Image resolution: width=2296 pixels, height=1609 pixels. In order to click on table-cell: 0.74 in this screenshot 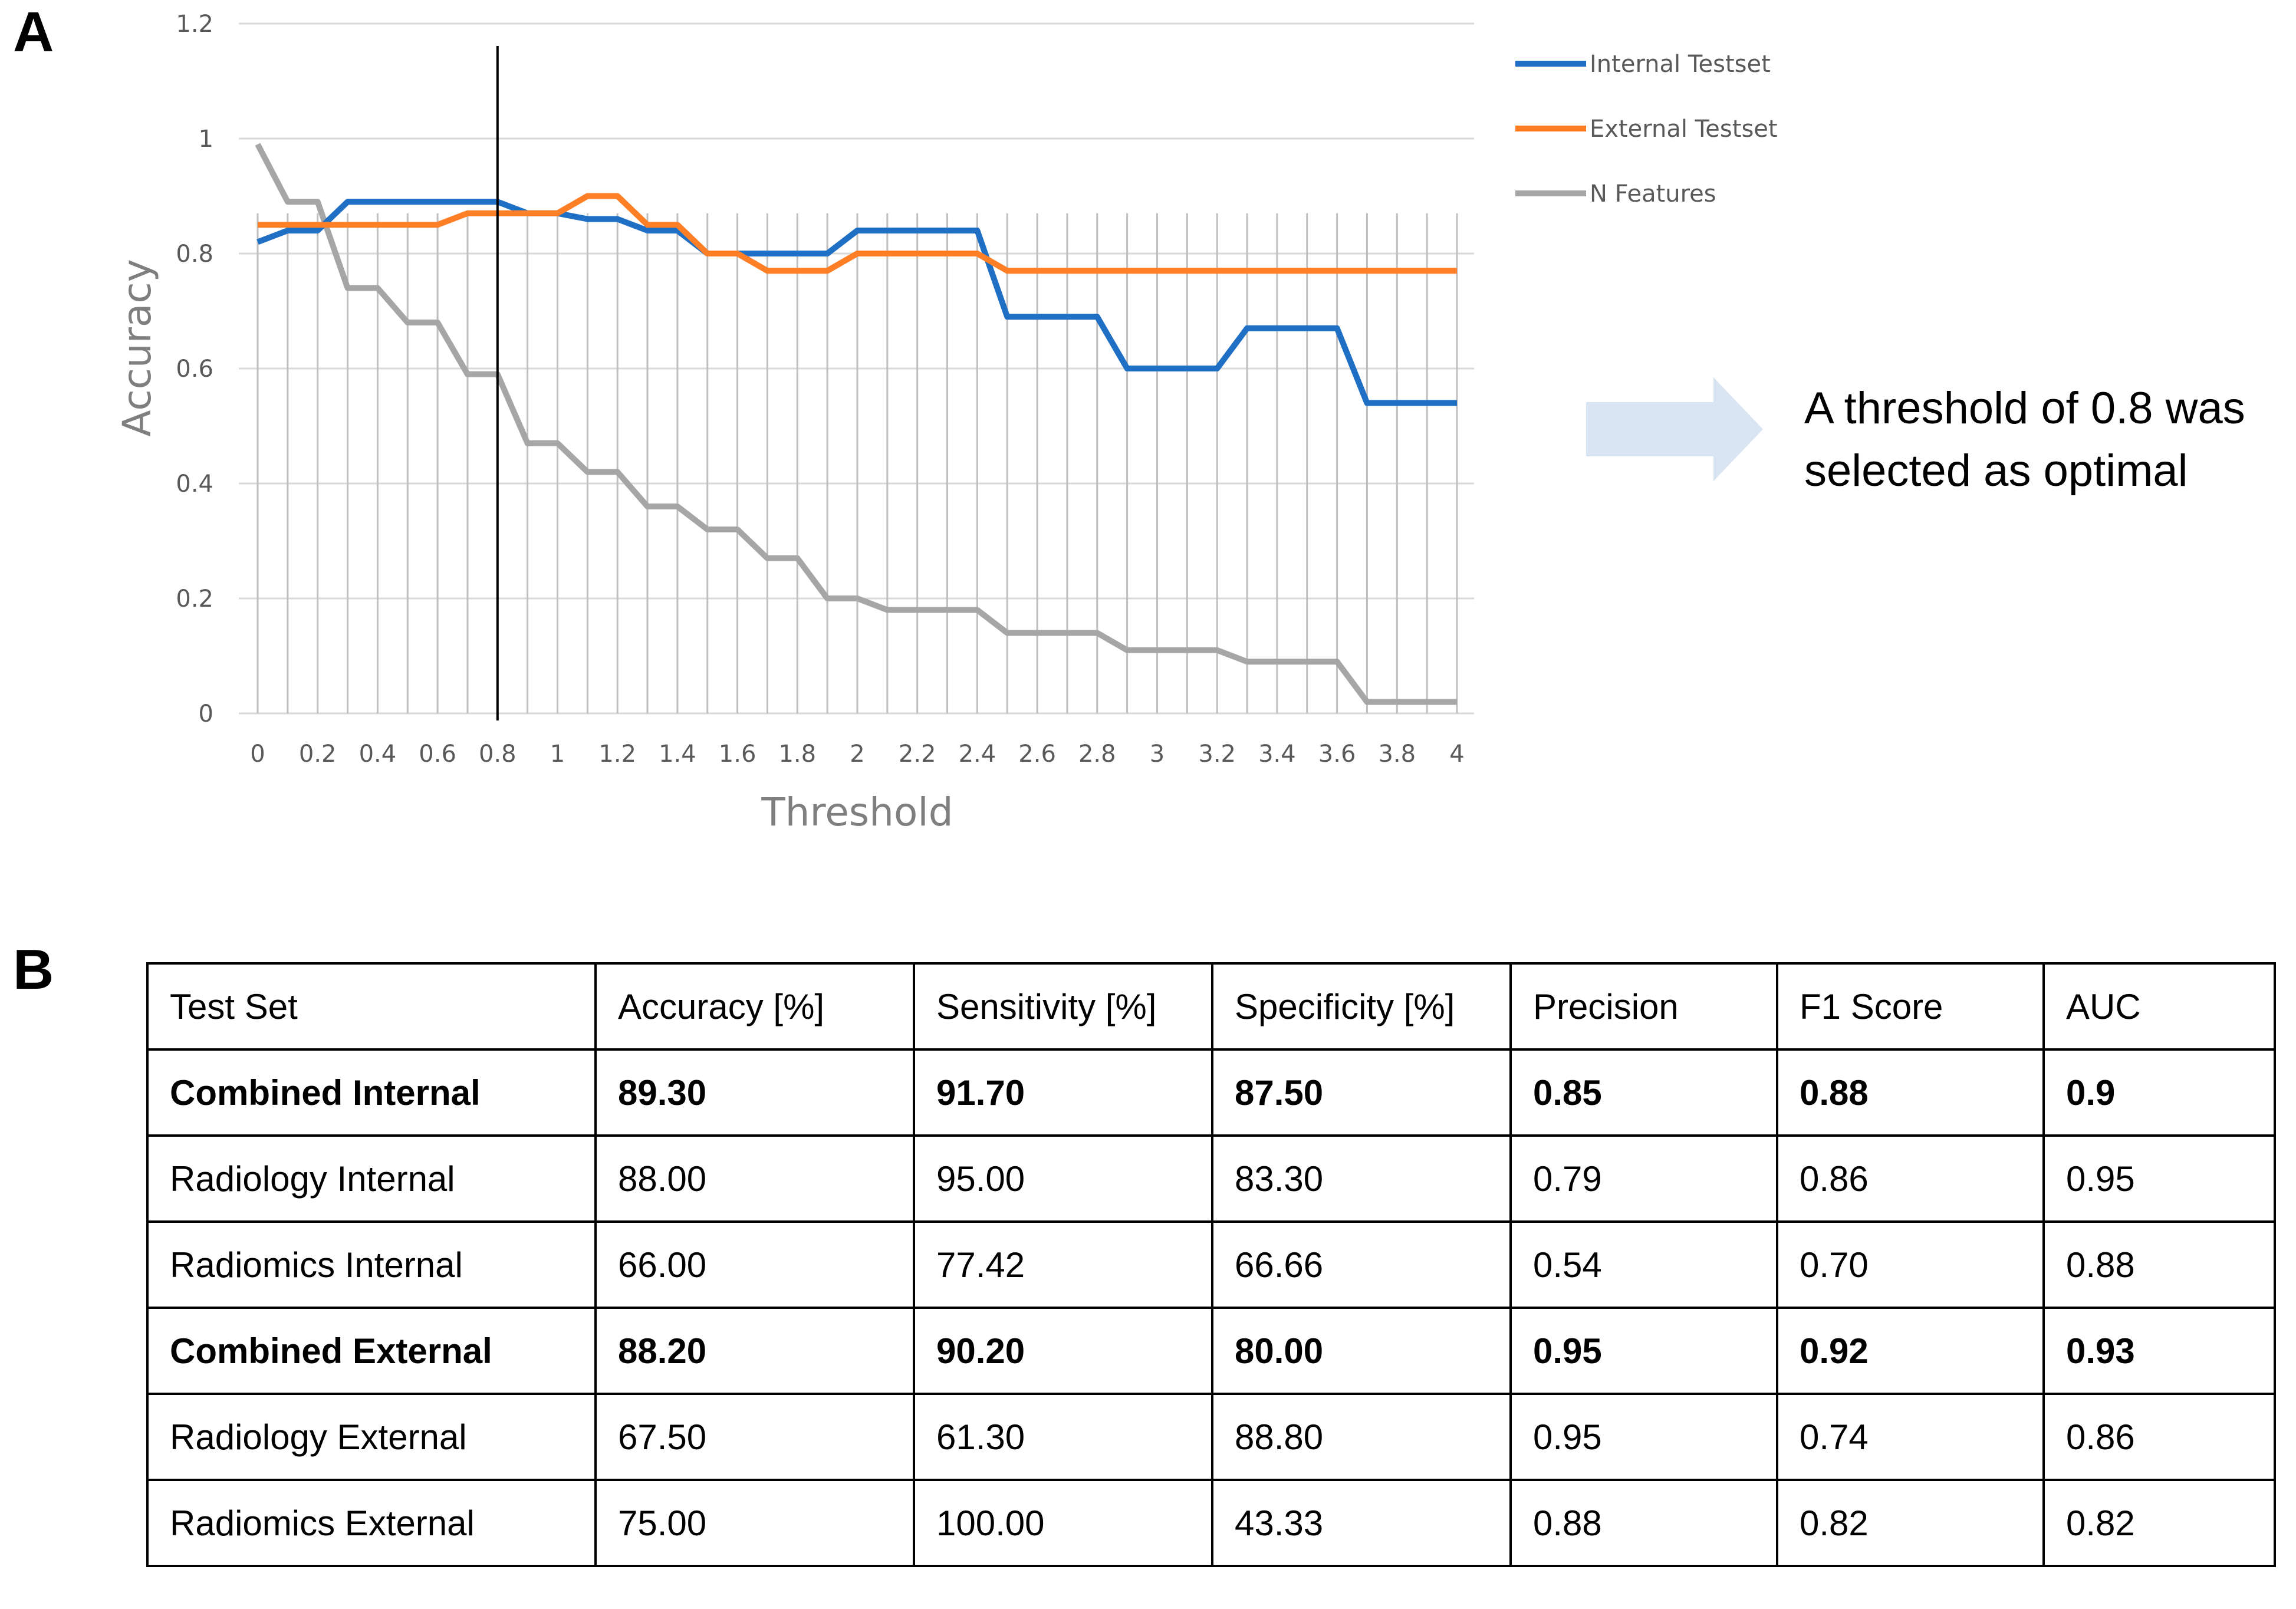, I will do `click(1911, 1437)`.